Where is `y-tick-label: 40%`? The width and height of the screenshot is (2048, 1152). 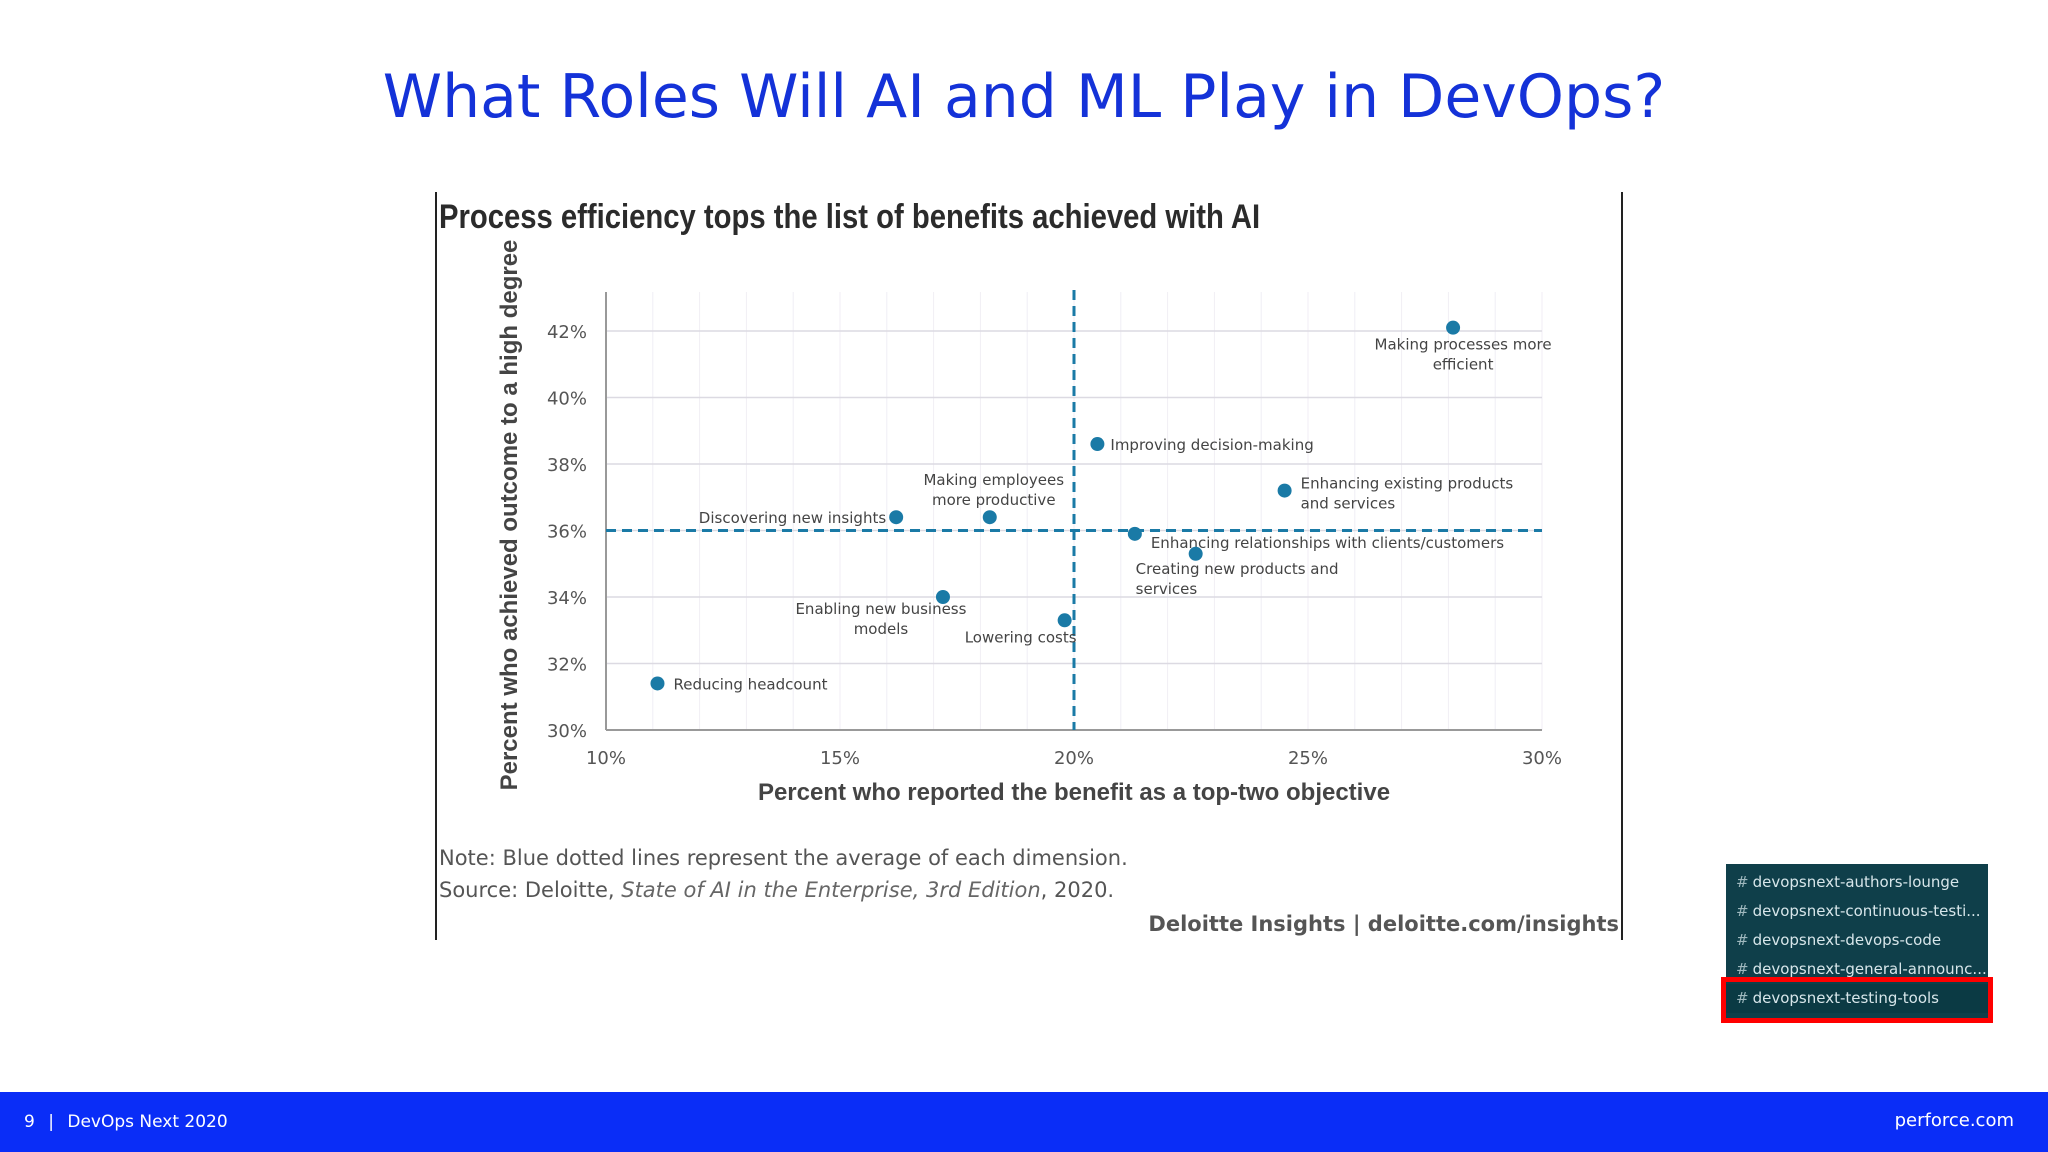 y-tick-label: 40% is located at coordinates (567, 399).